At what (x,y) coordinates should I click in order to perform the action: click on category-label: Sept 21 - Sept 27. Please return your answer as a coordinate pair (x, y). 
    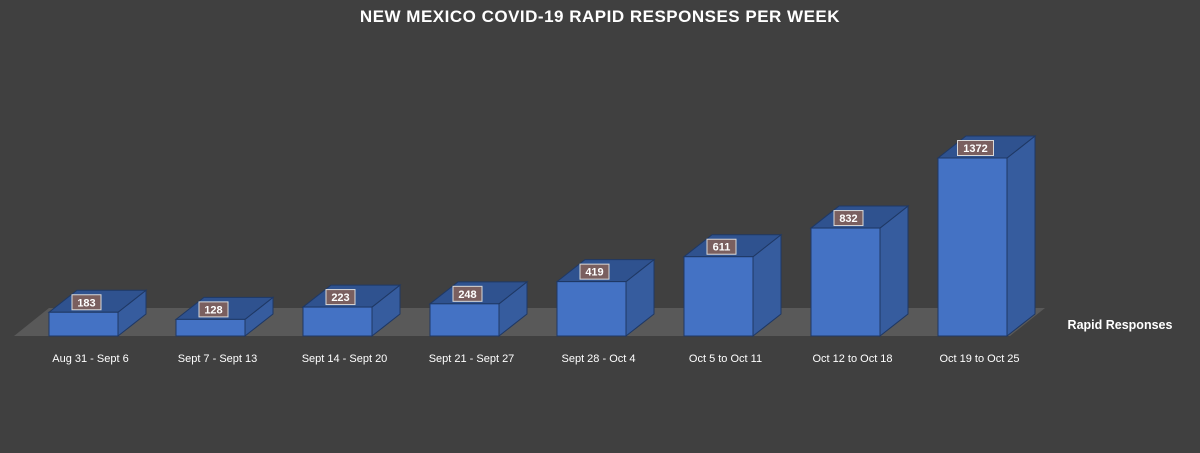
    Looking at the image, I should click on (472, 359).